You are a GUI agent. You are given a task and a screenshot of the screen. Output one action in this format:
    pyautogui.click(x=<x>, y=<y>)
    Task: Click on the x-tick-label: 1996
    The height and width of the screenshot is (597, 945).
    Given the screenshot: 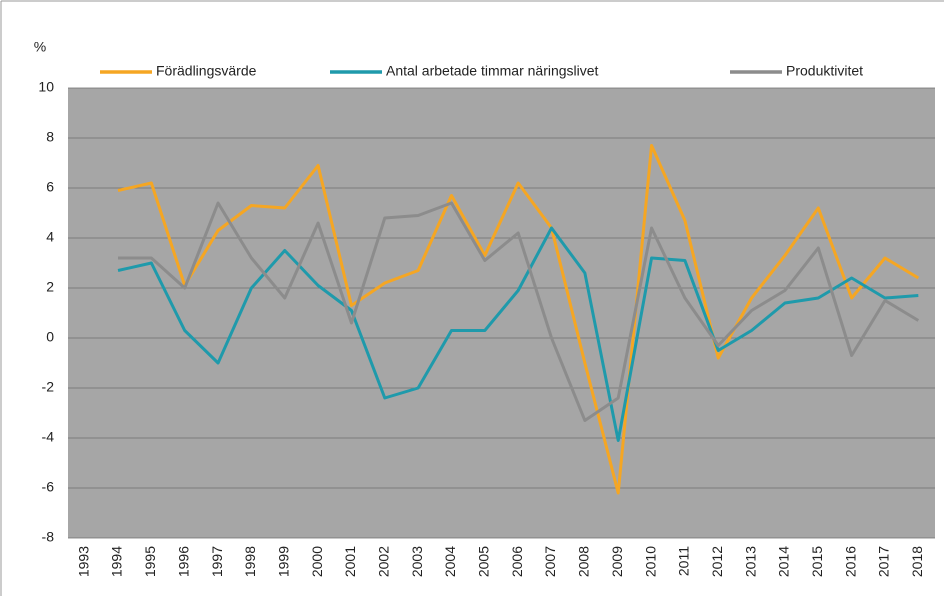 What is the action you would take?
    pyautogui.click(x=183, y=561)
    